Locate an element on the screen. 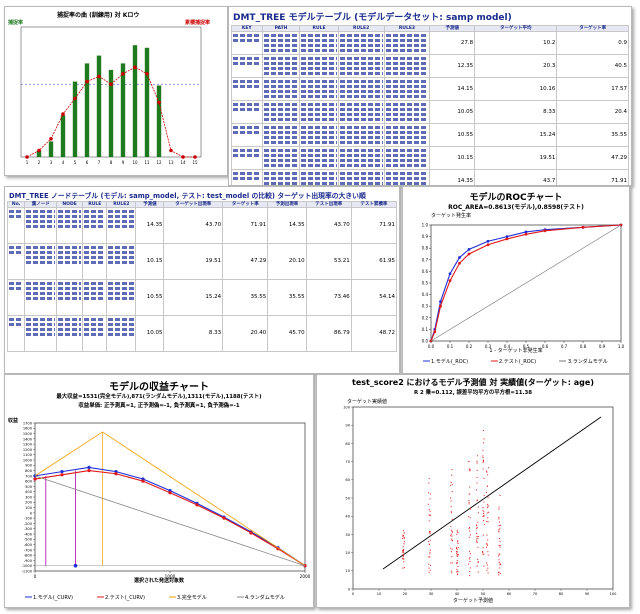  scatter-x-tick-label: 10 is located at coordinates (379, 594).